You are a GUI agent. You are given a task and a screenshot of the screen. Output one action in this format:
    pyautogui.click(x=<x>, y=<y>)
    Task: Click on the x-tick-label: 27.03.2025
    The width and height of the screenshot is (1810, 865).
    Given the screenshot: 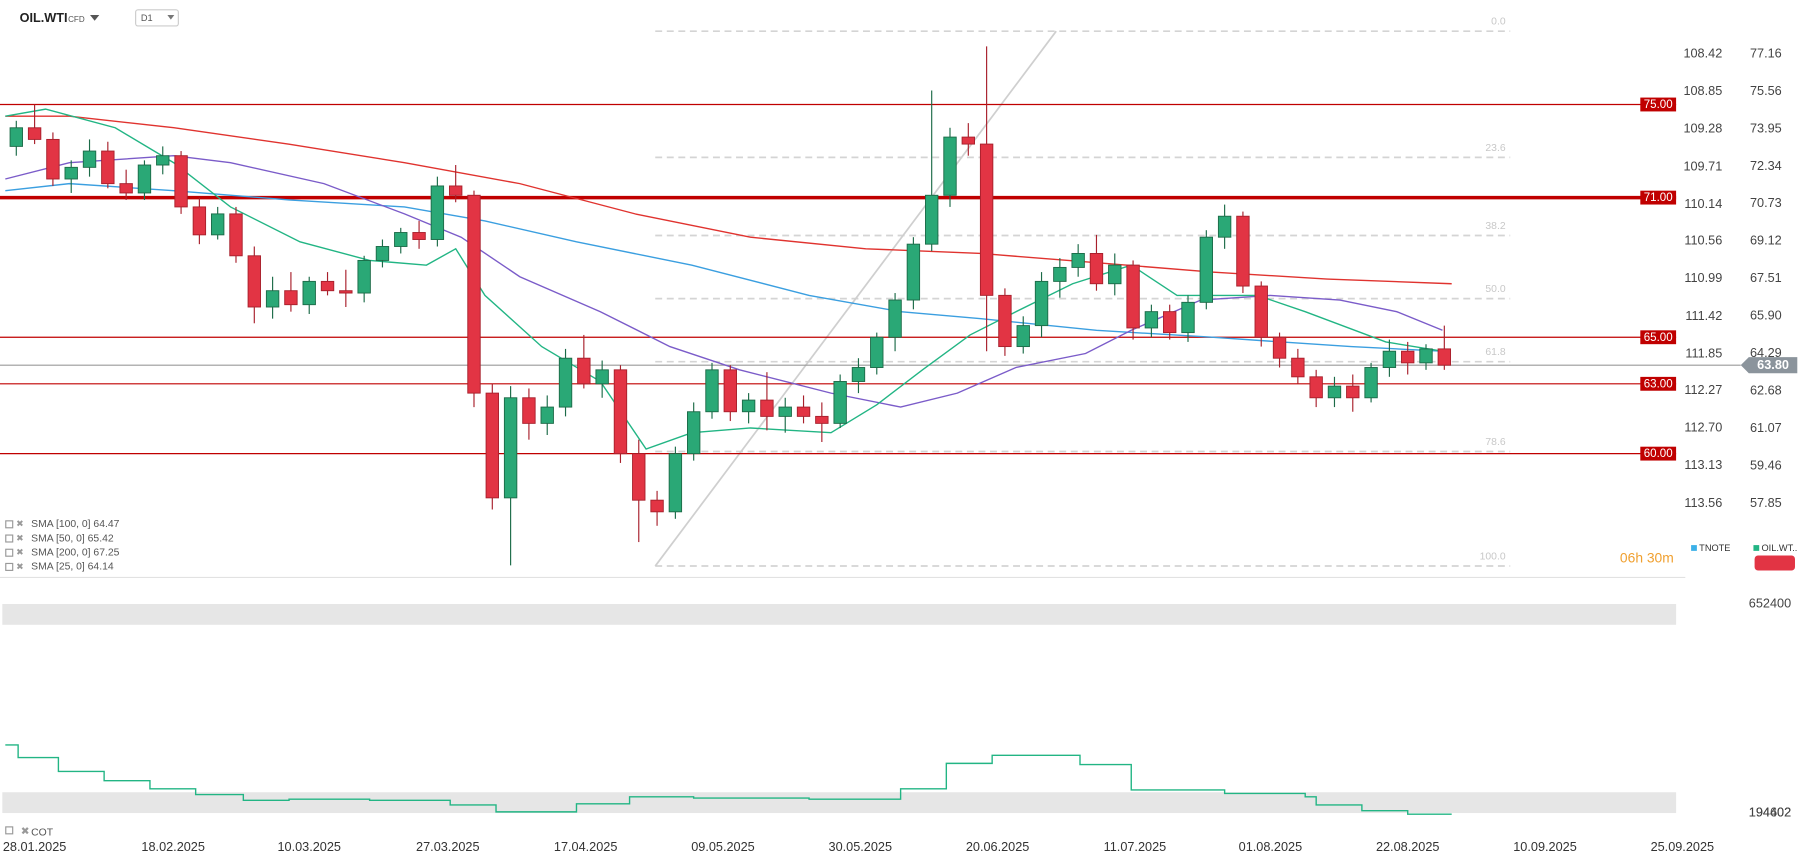 What is the action you would take?
    pyautogui.click(x=447, y=847)
    